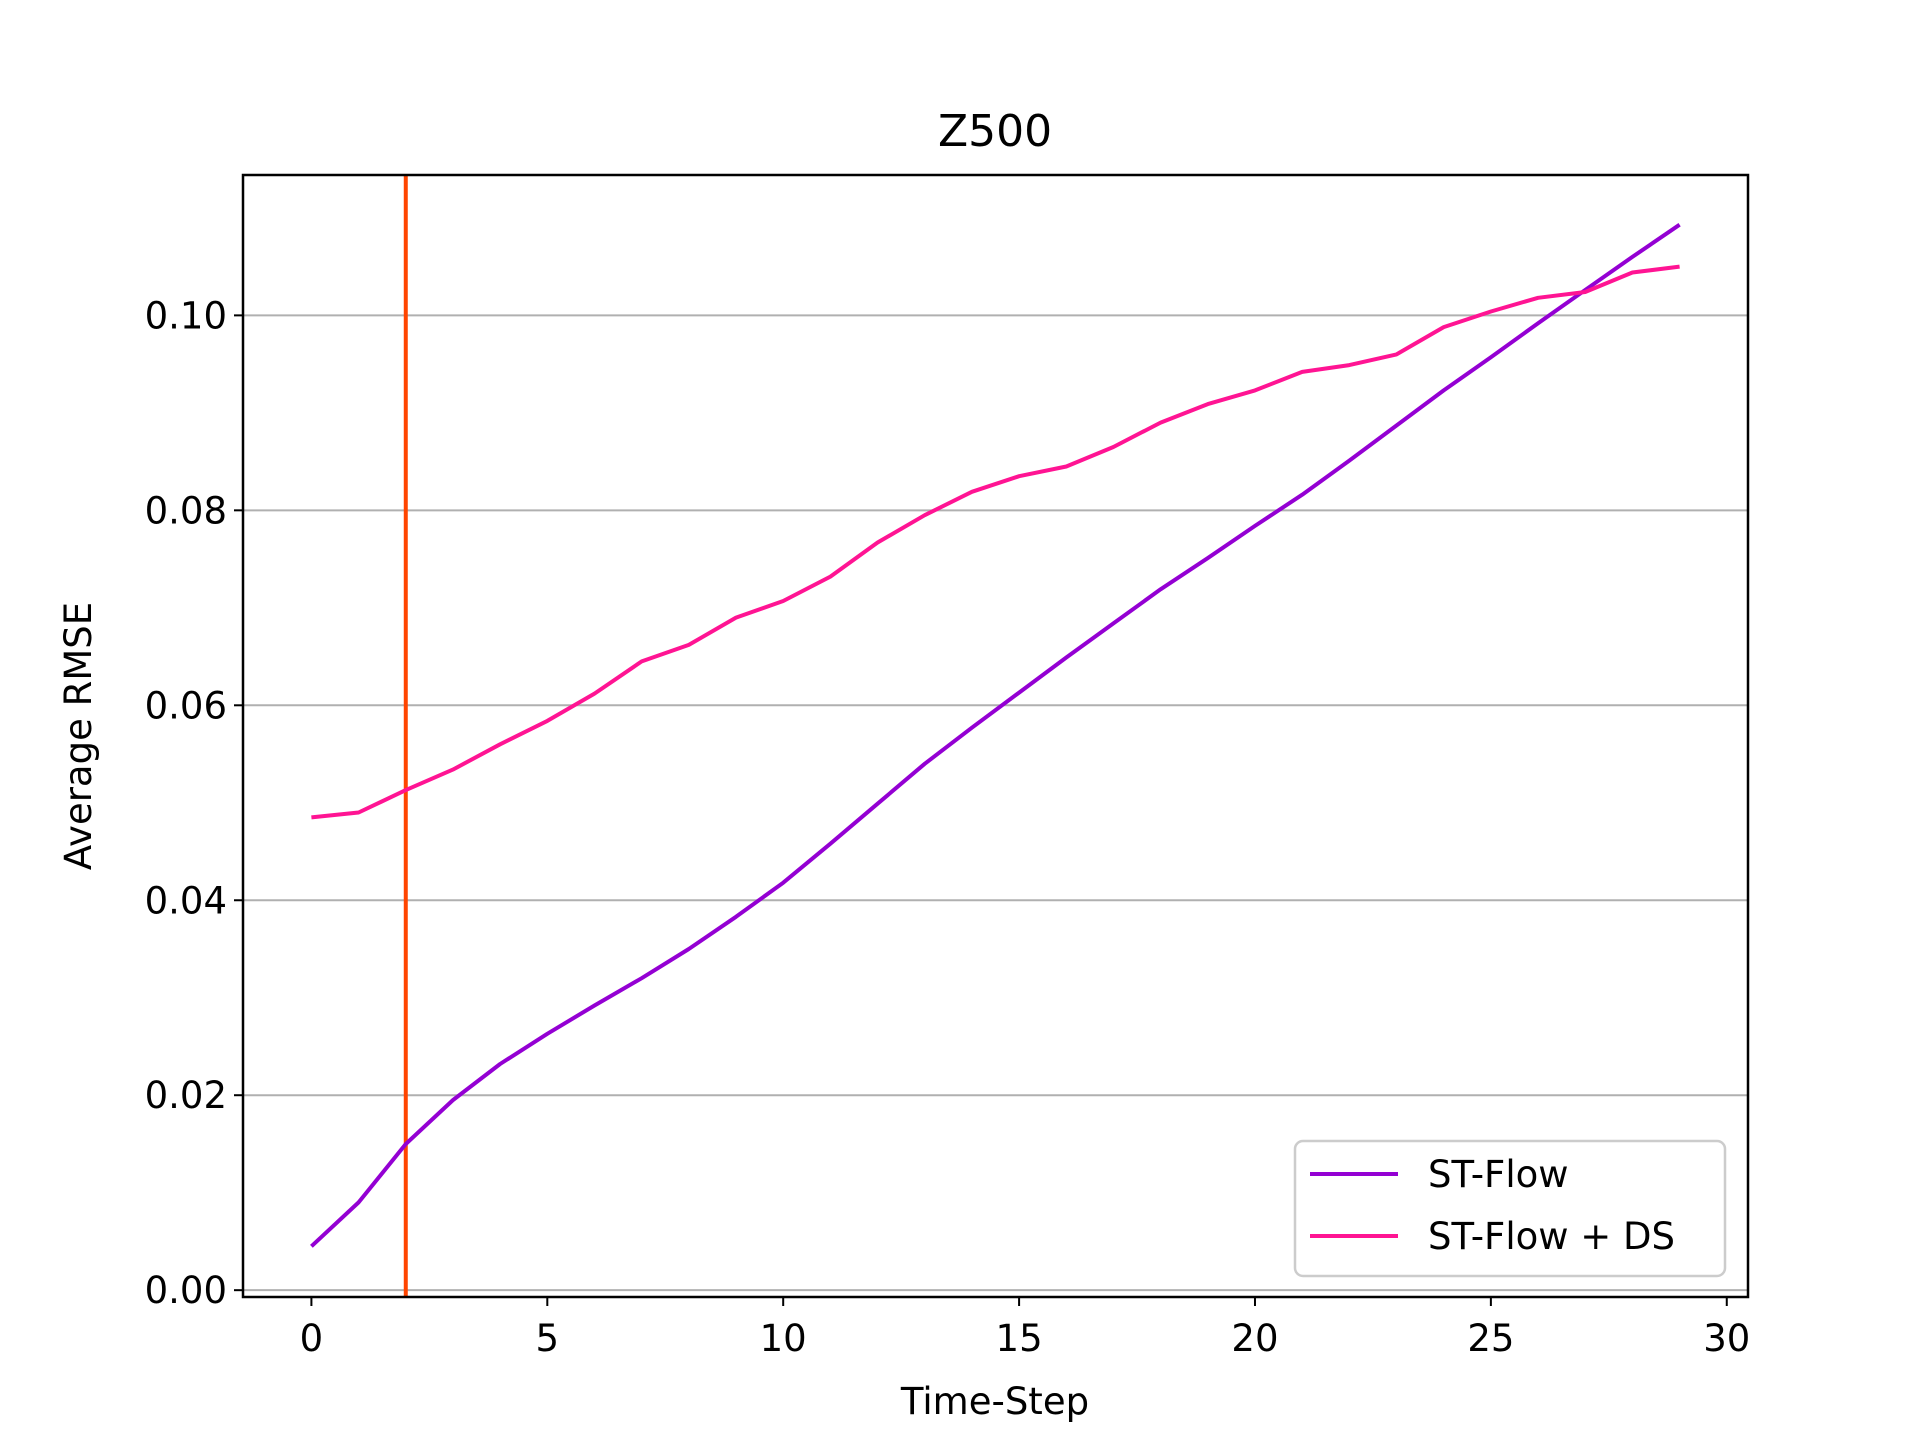  Describe the element at coordinates (994, 1401) in the screenshot. I see `x-axis-label: Time-Step` at that location.